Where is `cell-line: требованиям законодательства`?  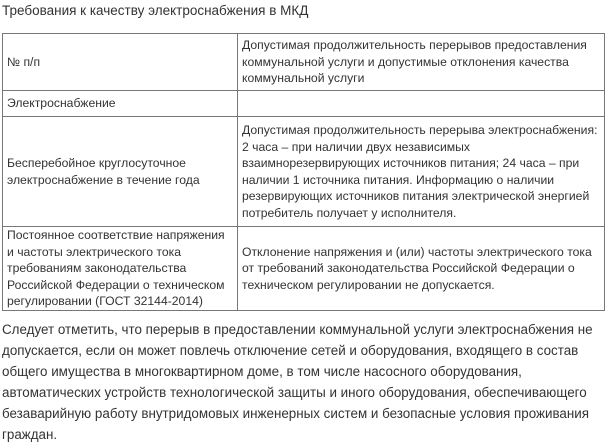
cell-line: требованиям законодательства is located at coordinates (97, 268).